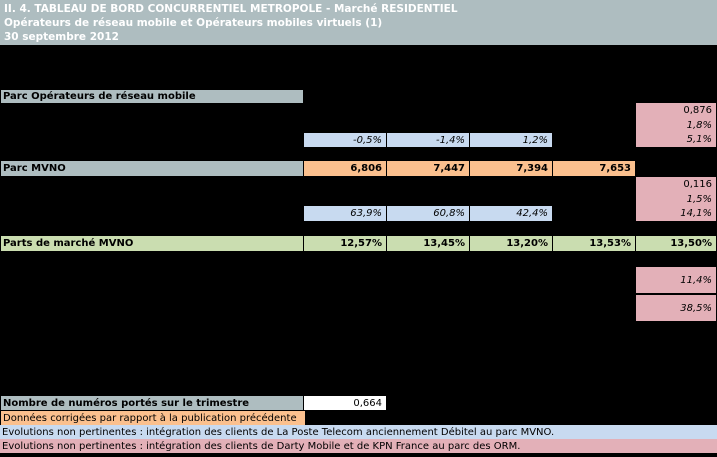 This screenshot has width=717, height=457. I want to click on pink-single-cell: 38,5%, so click(676, 308).